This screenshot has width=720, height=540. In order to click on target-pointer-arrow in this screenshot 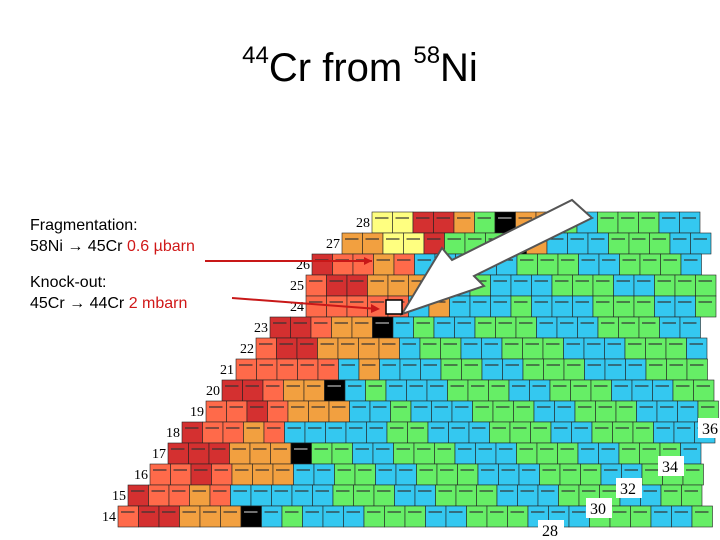, I will do `click(489, 257)`.